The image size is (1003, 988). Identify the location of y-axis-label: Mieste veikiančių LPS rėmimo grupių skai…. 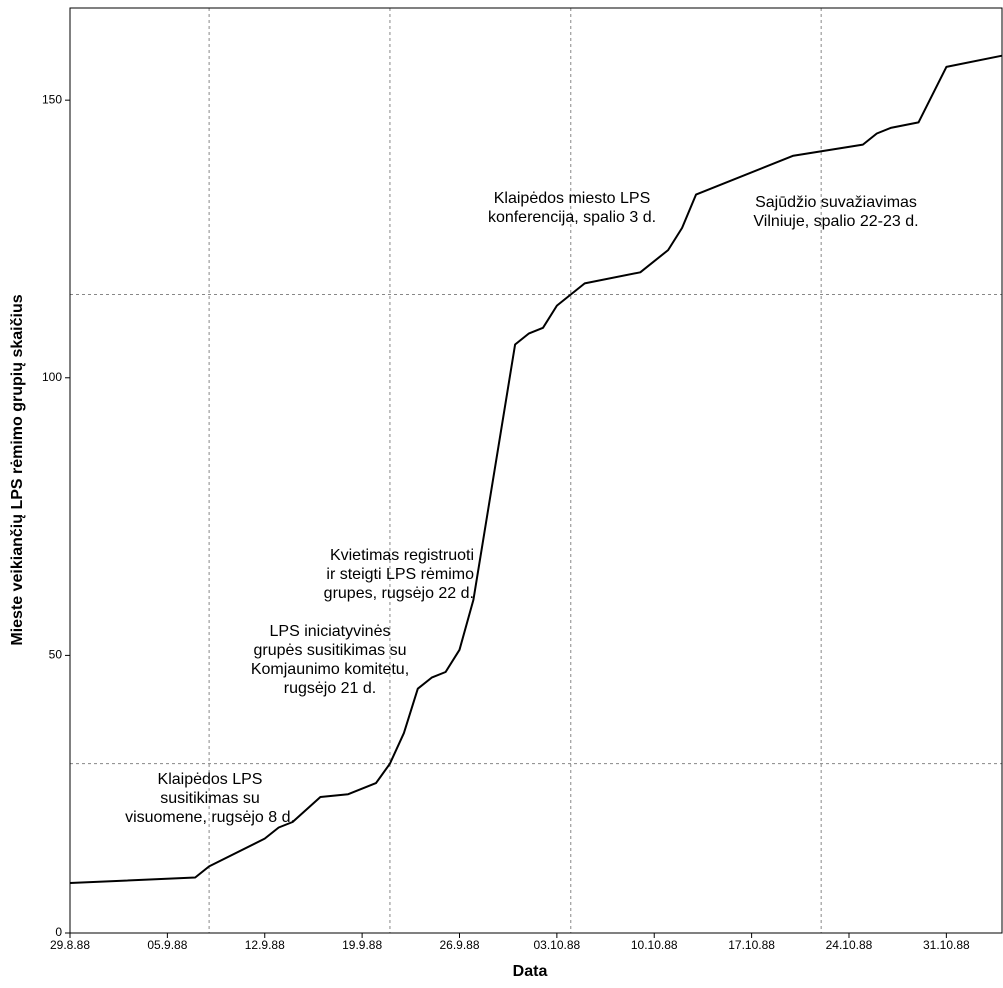
(17, 469).